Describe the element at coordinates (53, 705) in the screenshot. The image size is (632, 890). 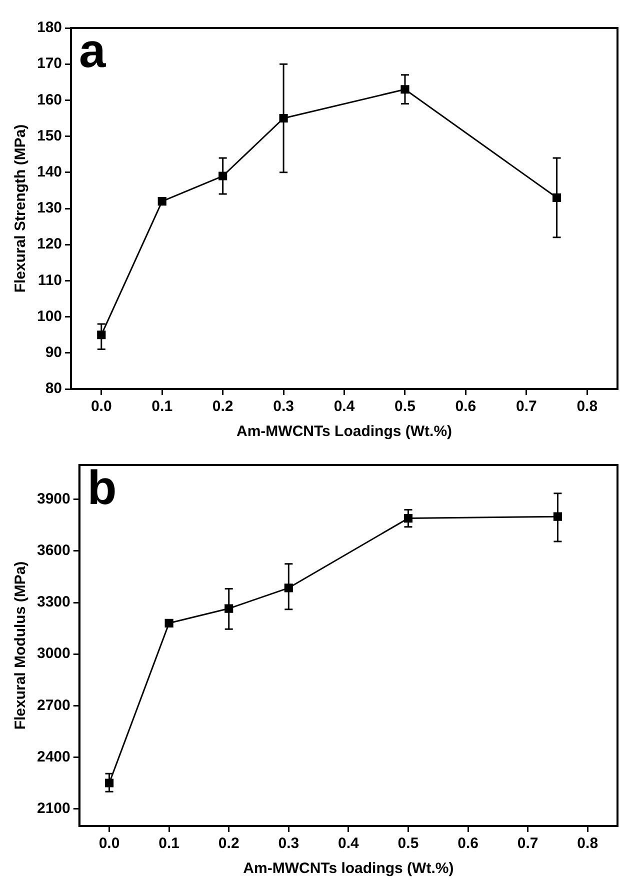
I see `y-tick-label: 2700` at that location.